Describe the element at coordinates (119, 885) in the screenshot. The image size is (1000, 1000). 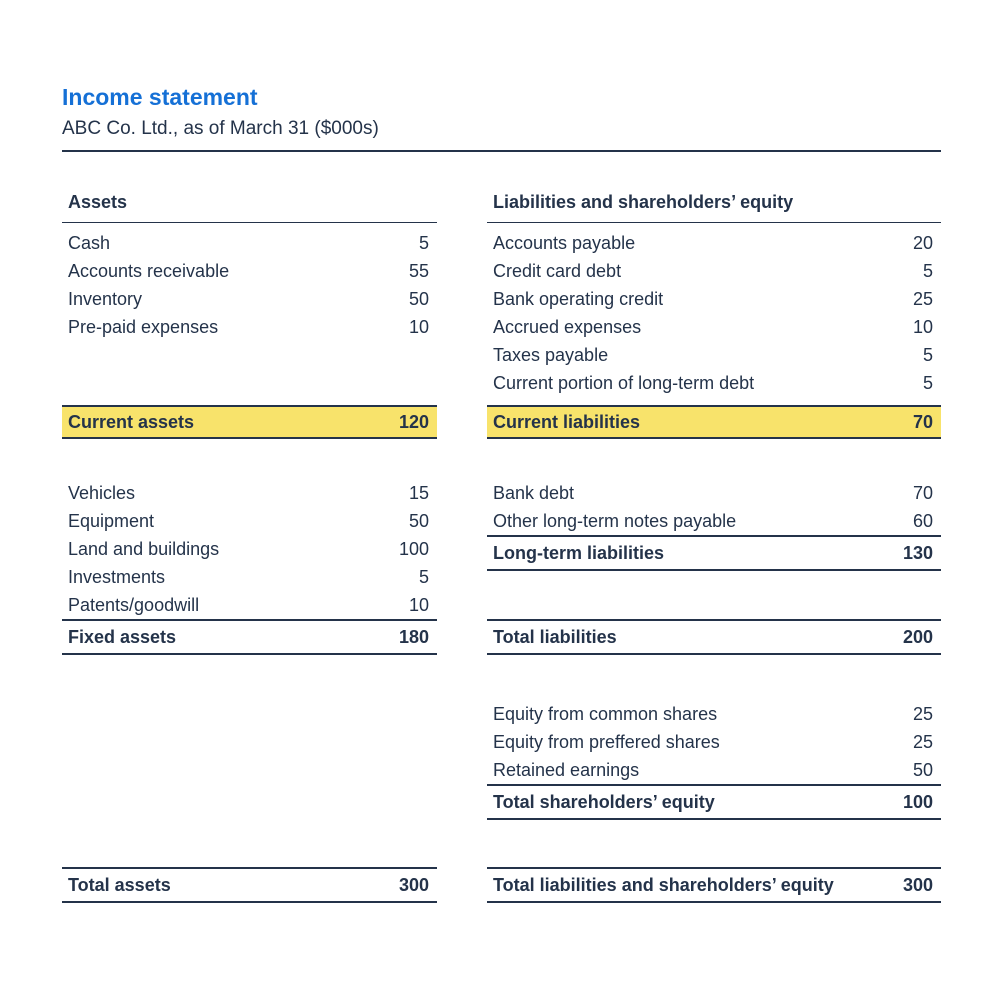
I see `item-label: Total assets` at that location.